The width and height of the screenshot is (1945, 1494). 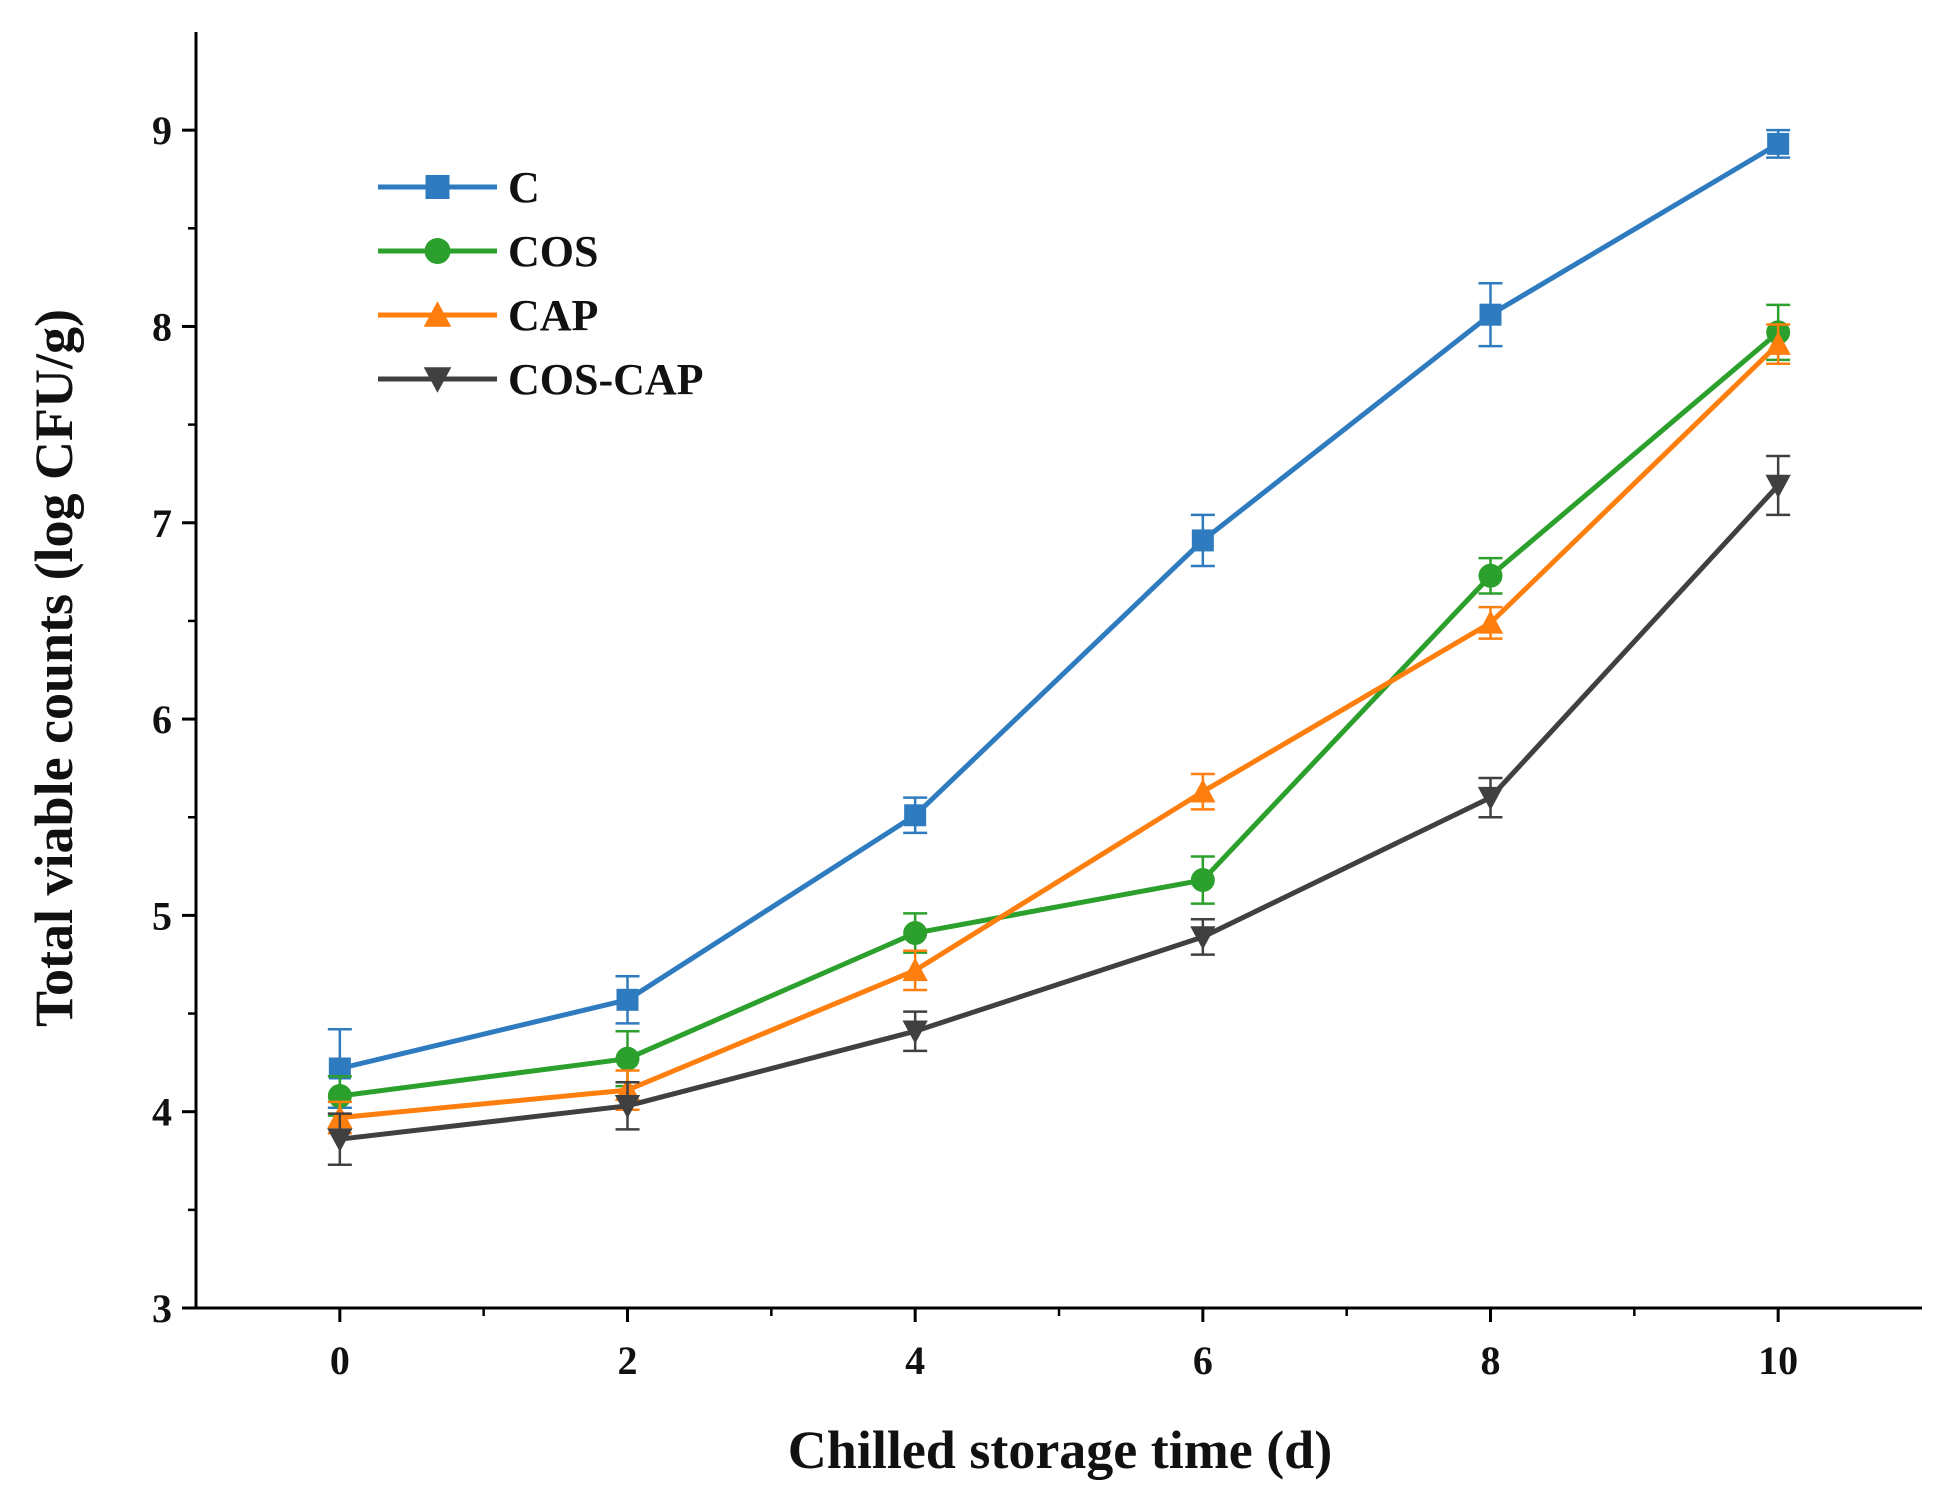 What do you see at coordinates (524, 187) in the screenshot?
I see `legend-label: C` at bounding box center [524, 187].